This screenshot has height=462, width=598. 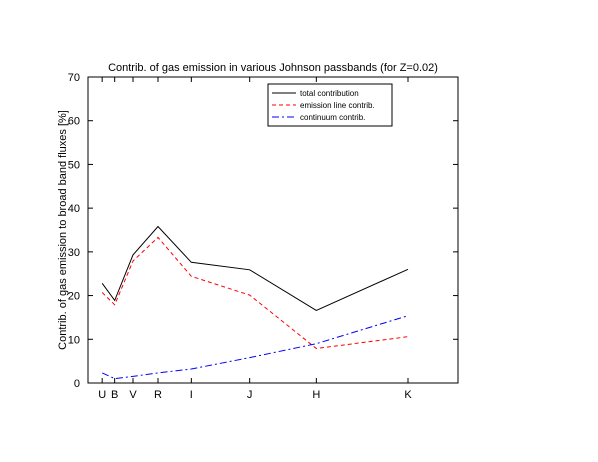 I want to click on x-tick-label: V, so click(x=133, y=395).